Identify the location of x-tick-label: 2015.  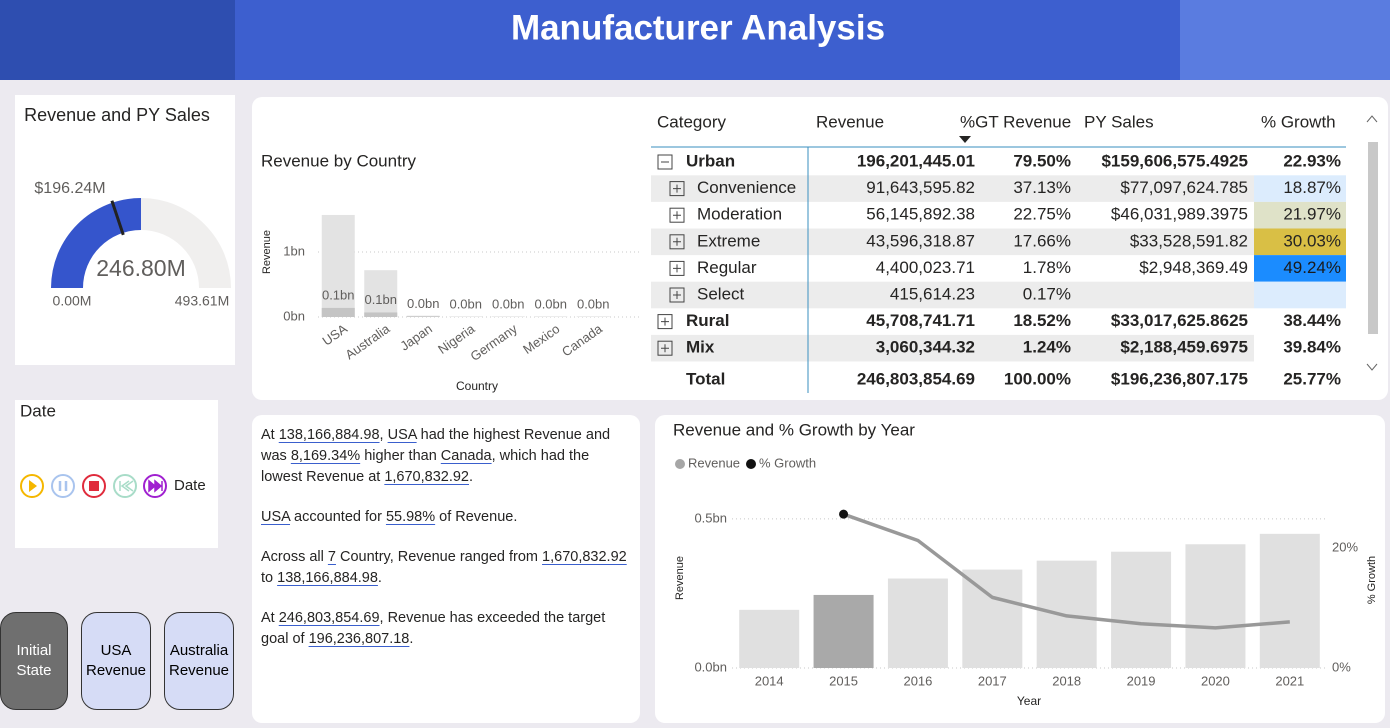
(843, 680).